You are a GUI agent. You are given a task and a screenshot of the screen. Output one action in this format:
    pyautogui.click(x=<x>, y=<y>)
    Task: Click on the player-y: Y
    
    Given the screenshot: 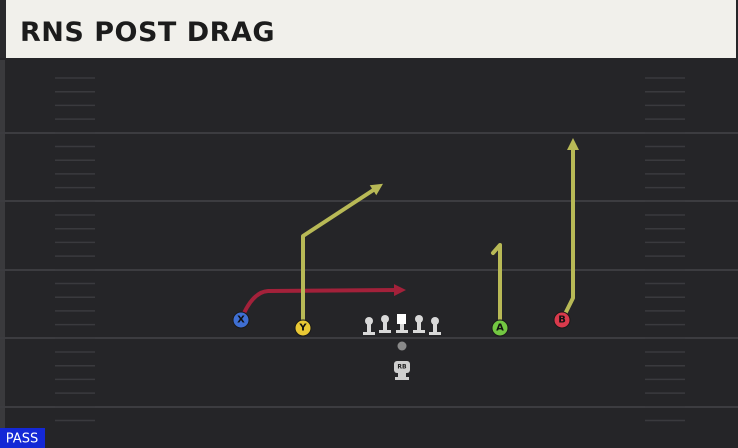 What is the action you would take?
    pyautogui.click(x=303, y=328)
    